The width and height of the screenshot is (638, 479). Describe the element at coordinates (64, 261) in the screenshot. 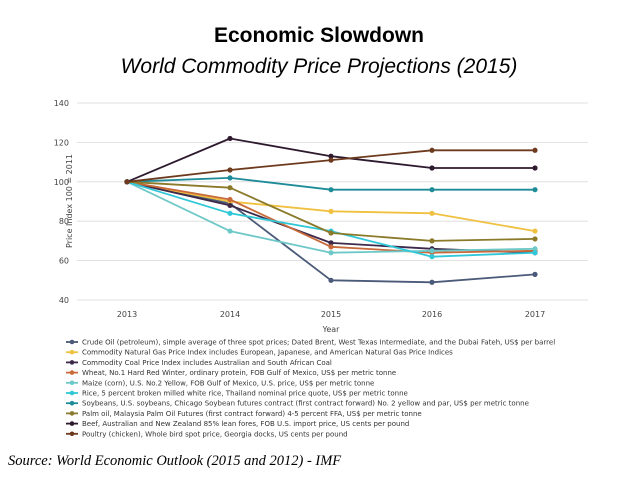

I see `y-tick-label: 60` at that location.